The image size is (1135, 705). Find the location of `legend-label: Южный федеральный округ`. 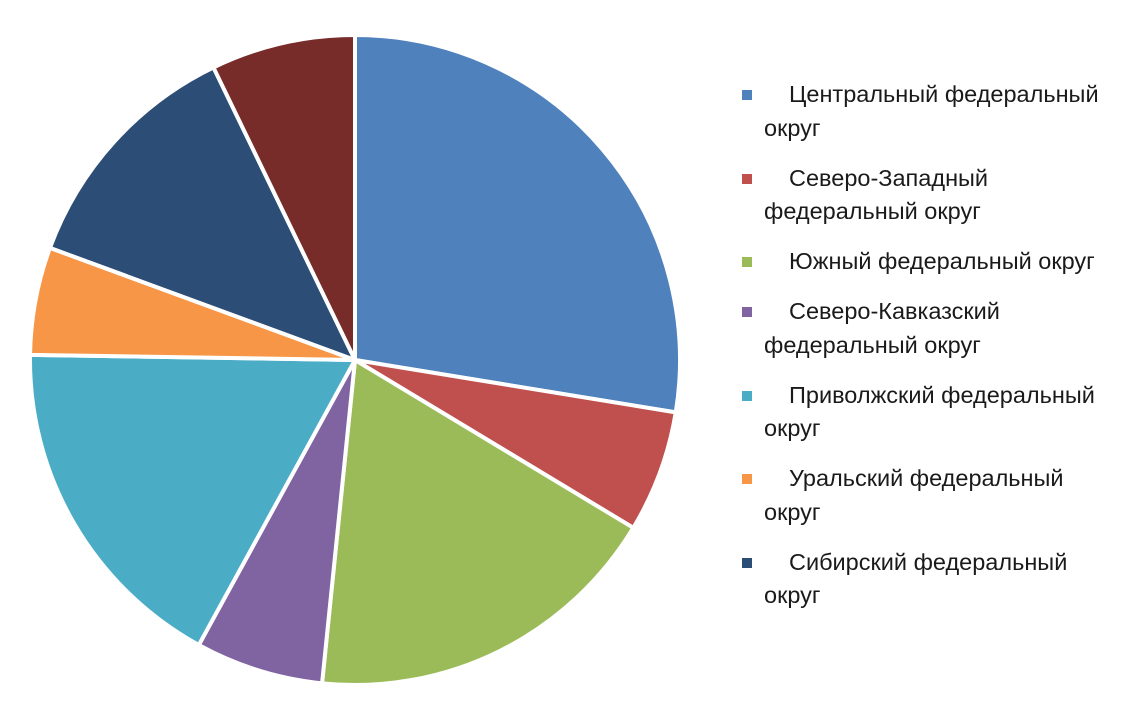

legend-label: Южный федеральный округ is located at coordinates (942, 261).